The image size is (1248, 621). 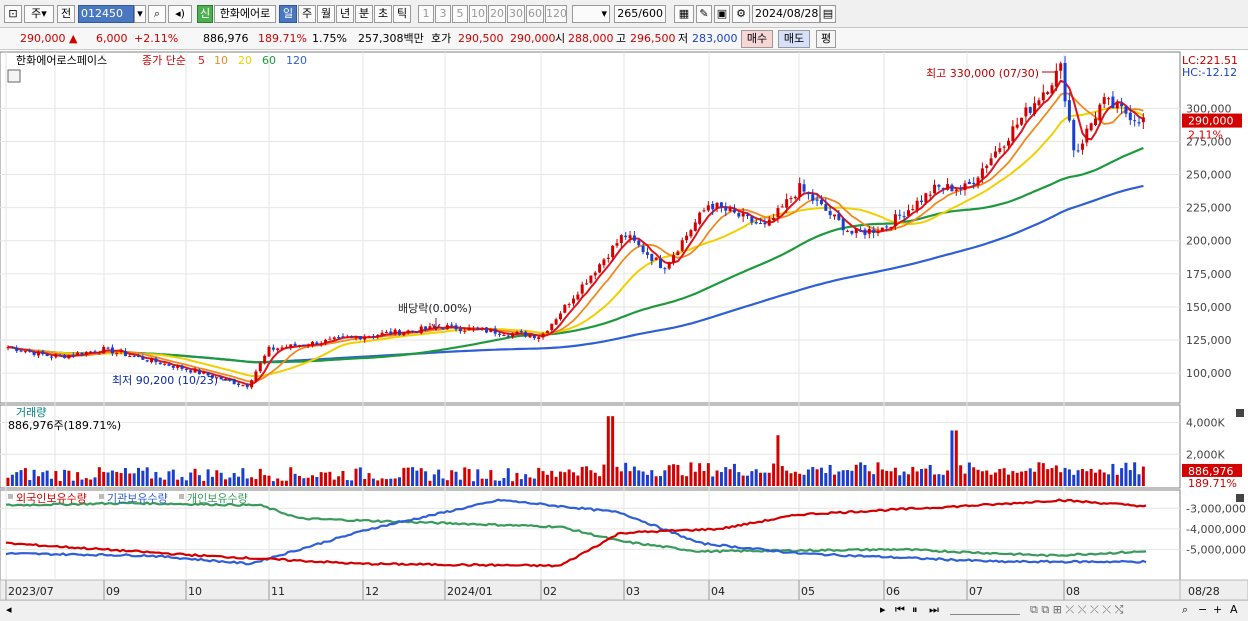 What do you see at coordinates (402, 14) in the screenshot?
I see `period-6-button: 틱` at bounding box center [402, 14].